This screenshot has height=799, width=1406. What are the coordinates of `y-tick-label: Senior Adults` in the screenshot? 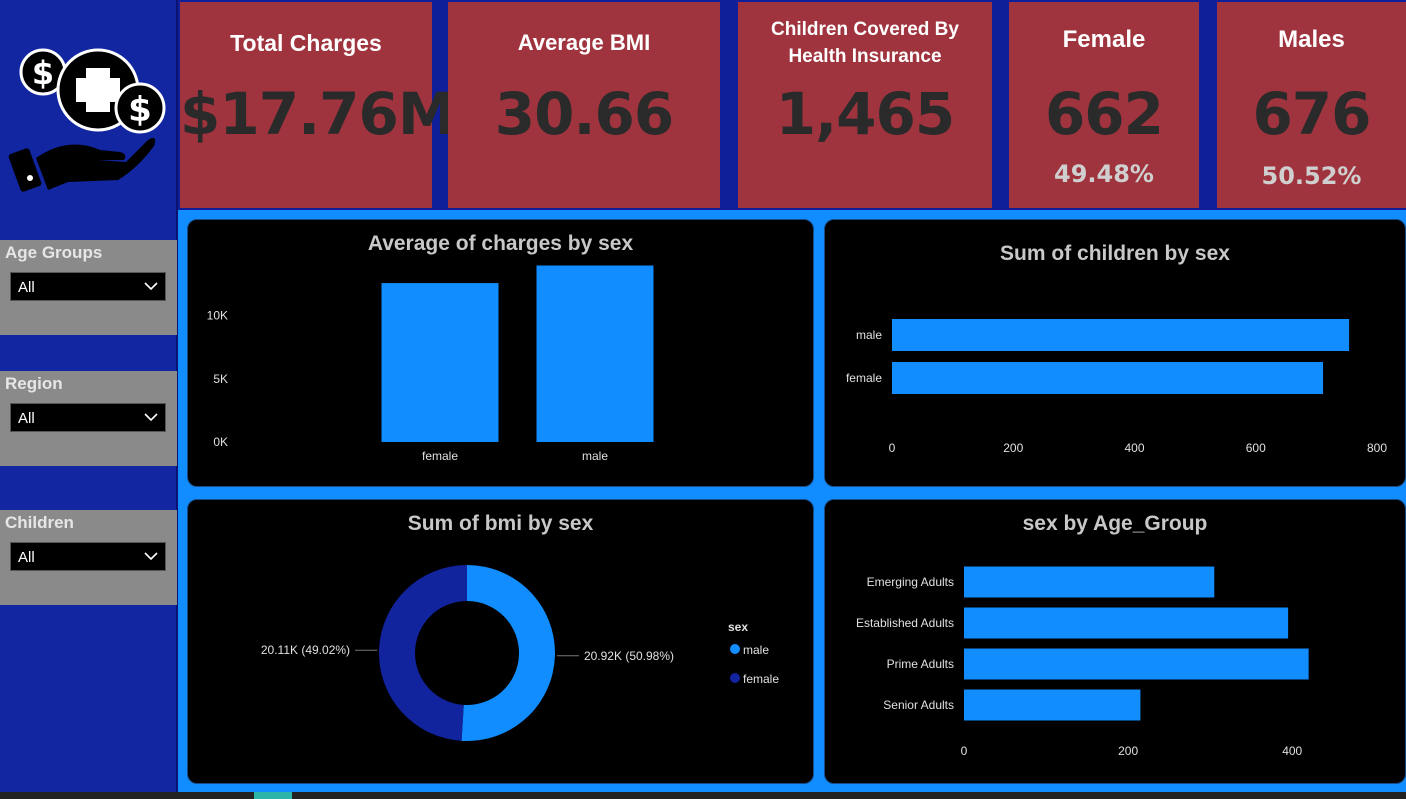 It's located at (918, 705).